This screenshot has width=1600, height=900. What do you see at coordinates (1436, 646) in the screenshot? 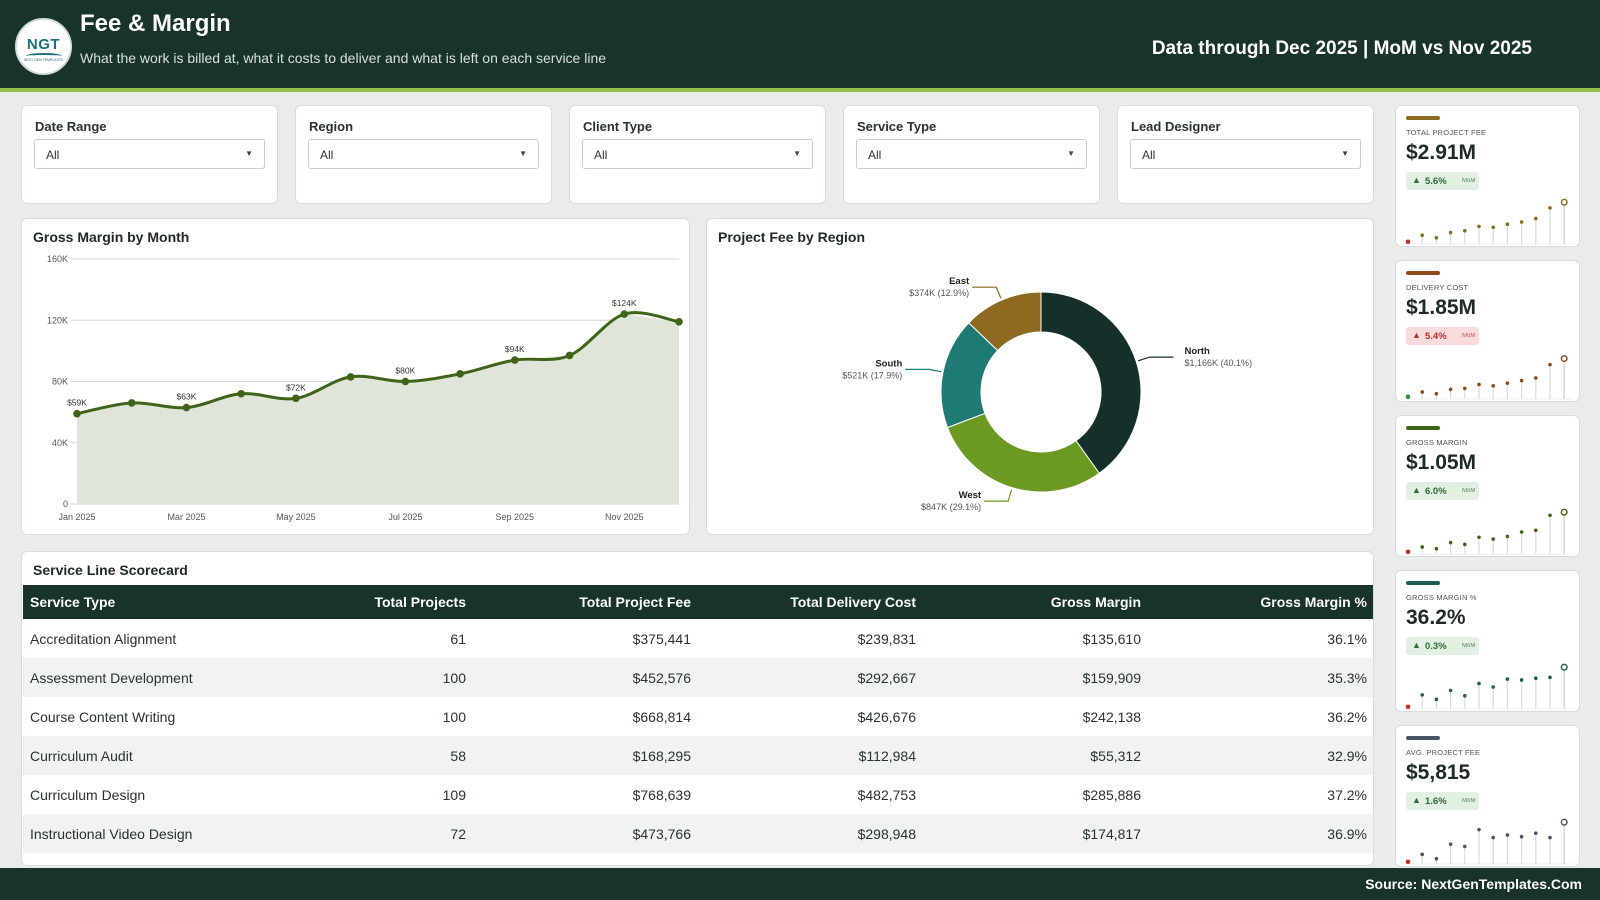
I see `kpi-delta: 0.3%` at bounding box center [1436, 646].